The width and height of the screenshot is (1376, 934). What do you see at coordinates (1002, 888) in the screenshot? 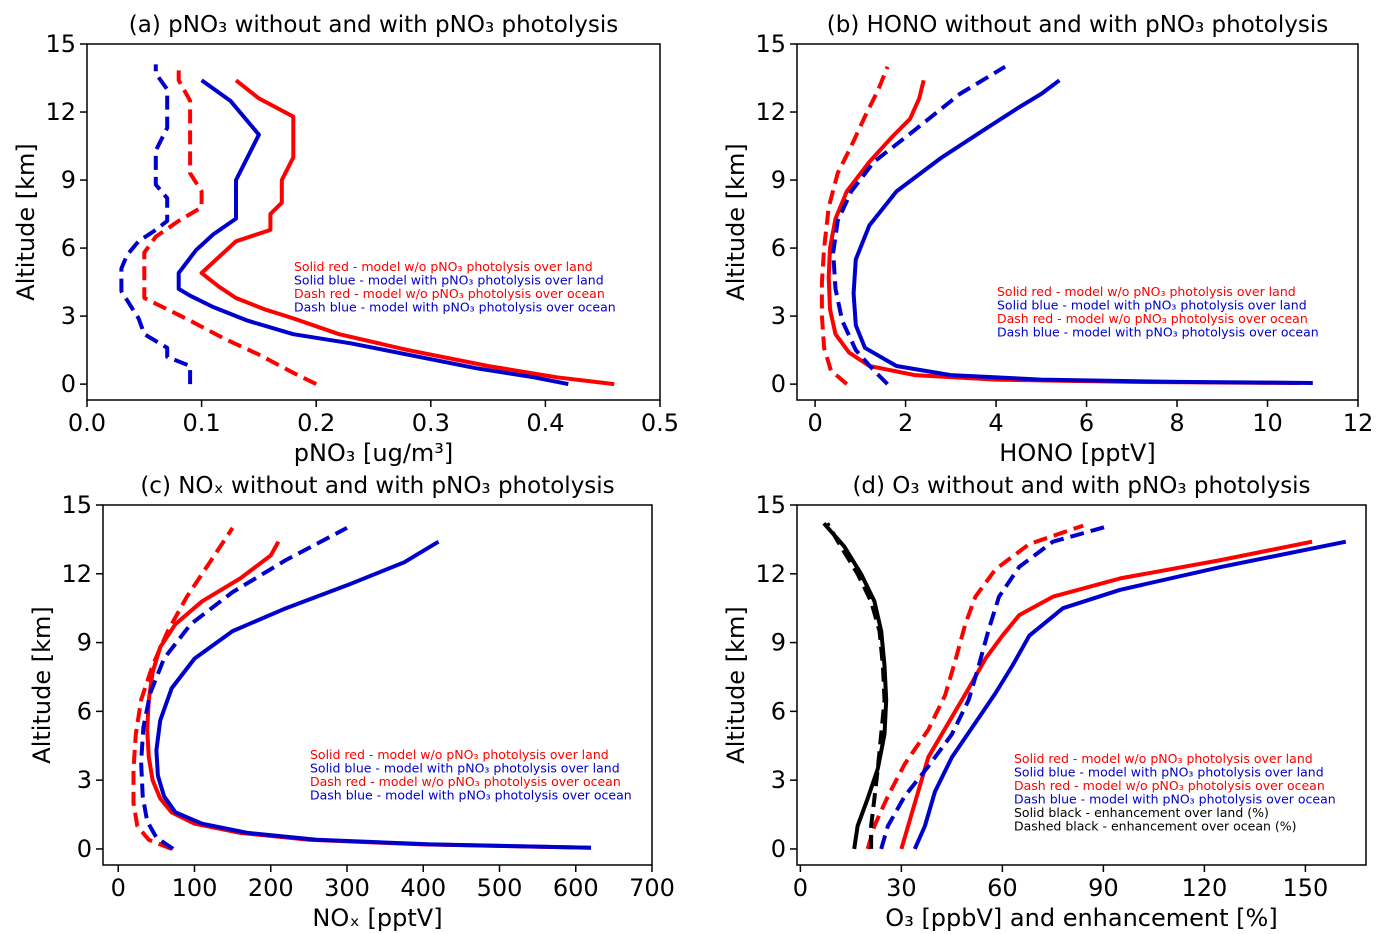
I see `x-tick-label: 60` at bounding box center [1002, 888].